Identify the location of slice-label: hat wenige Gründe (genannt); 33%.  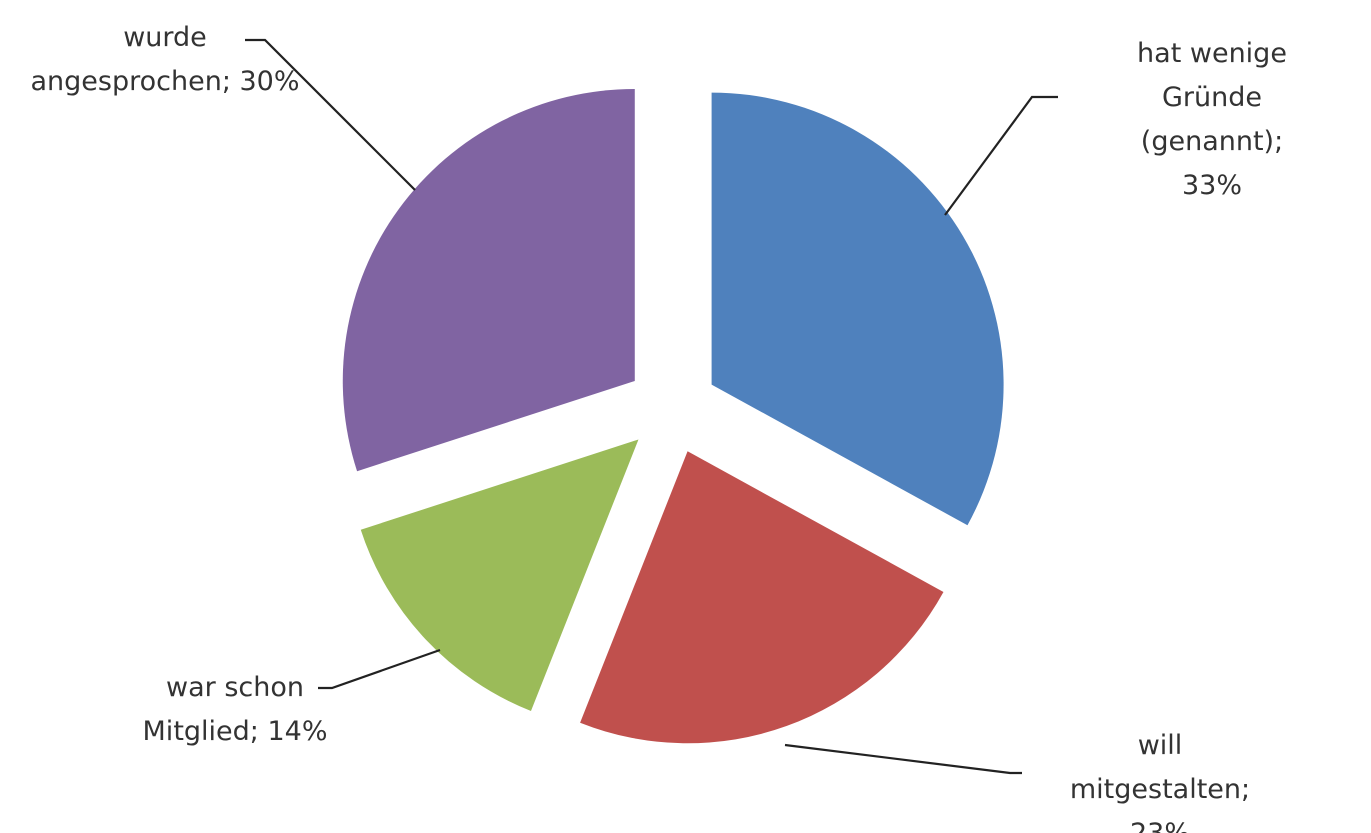
(1212, 119).